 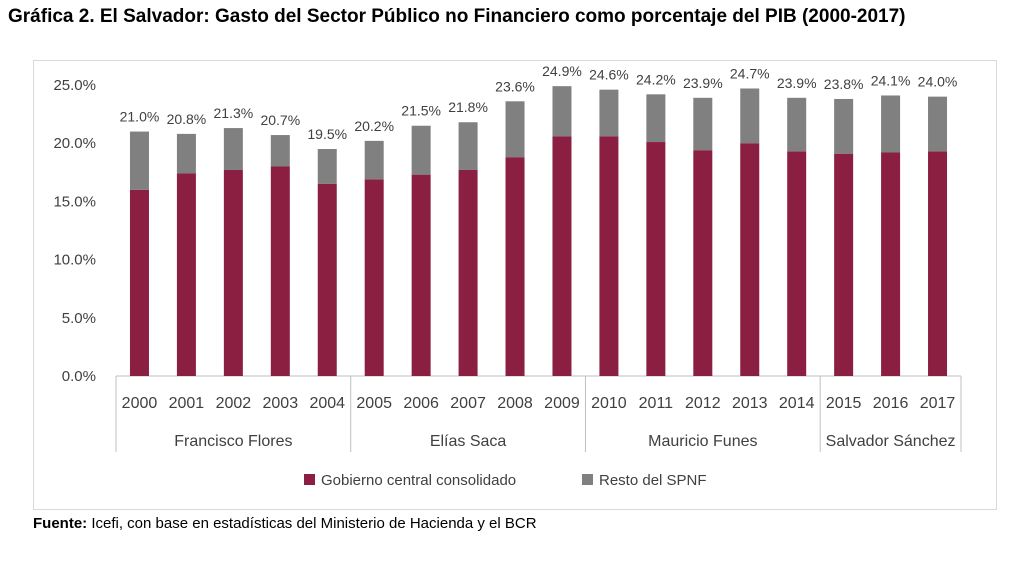 What do you see at coordinates (656, 118) in the screenshot?
I see `bar-resto-2011` at bounding box center [656, 118].